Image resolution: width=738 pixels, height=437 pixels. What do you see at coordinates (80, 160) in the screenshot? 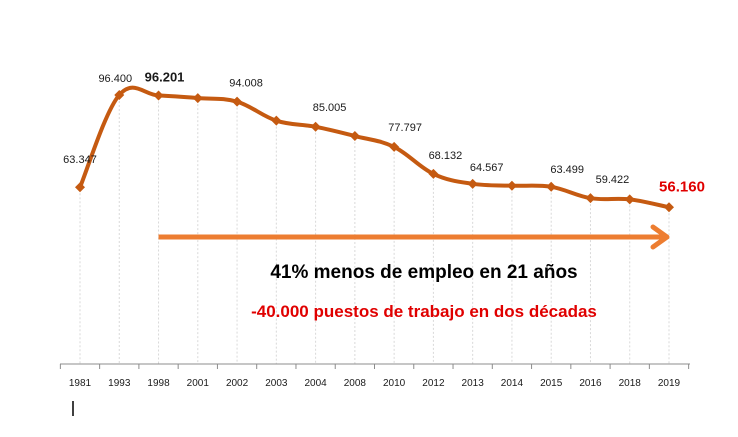
I see `data-label-1981: 63.347` at bounding box center [80, 160].